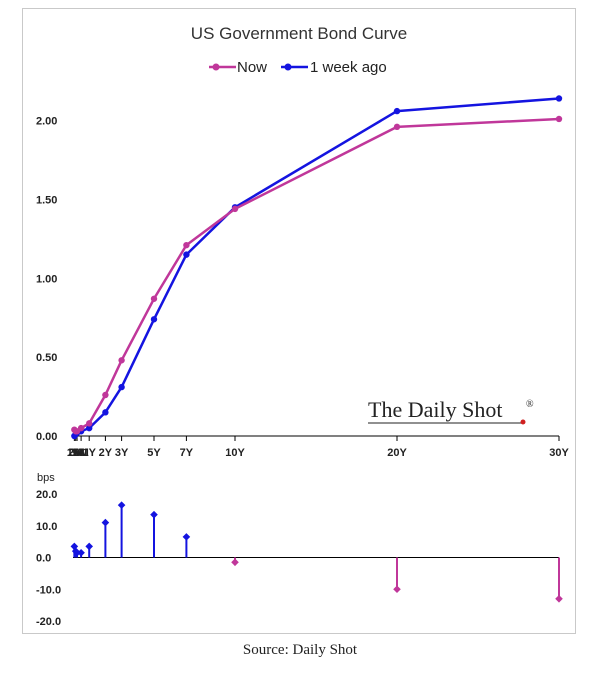 This screenshot has height=680, width=600. What do you see at coordinates (106, 453) in the screenshot?
I see `x-tick-label: 2Y` at bounding box center [106, 453].